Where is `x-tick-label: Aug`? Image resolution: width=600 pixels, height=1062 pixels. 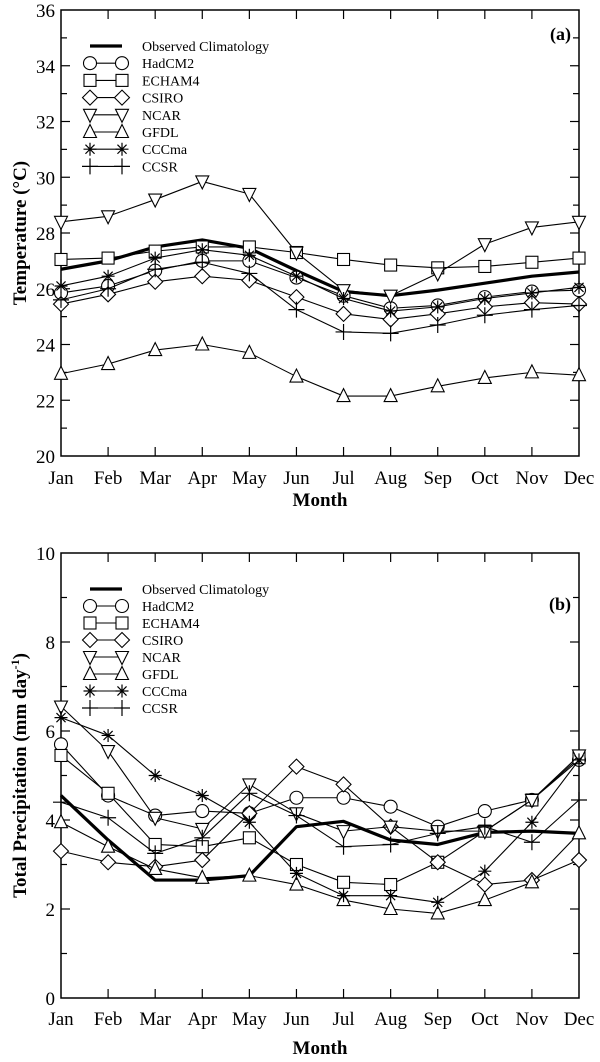 x-tick-label: Aug is located at coordinates (390, 1019).